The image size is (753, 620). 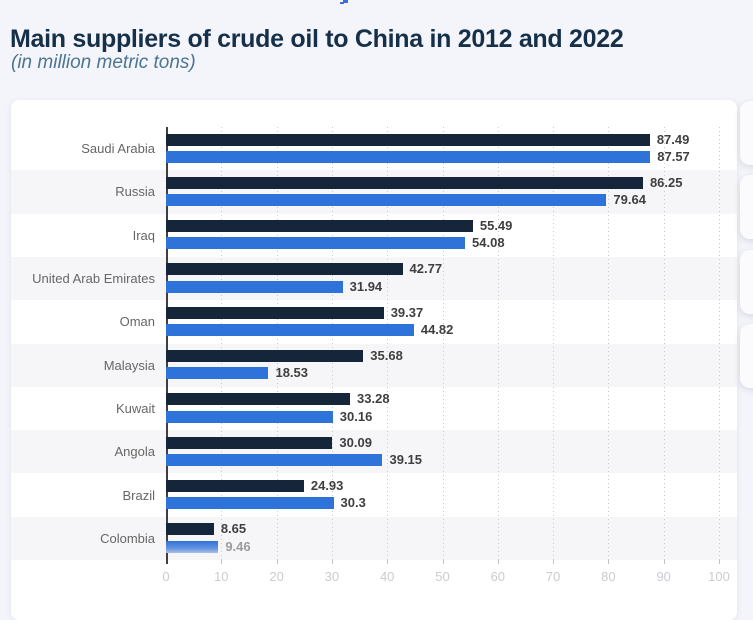 What do you see at coordinates (387, 576) in the screenshot?
I see `axis-tick-label: 40` at bounding box center [387, 576].